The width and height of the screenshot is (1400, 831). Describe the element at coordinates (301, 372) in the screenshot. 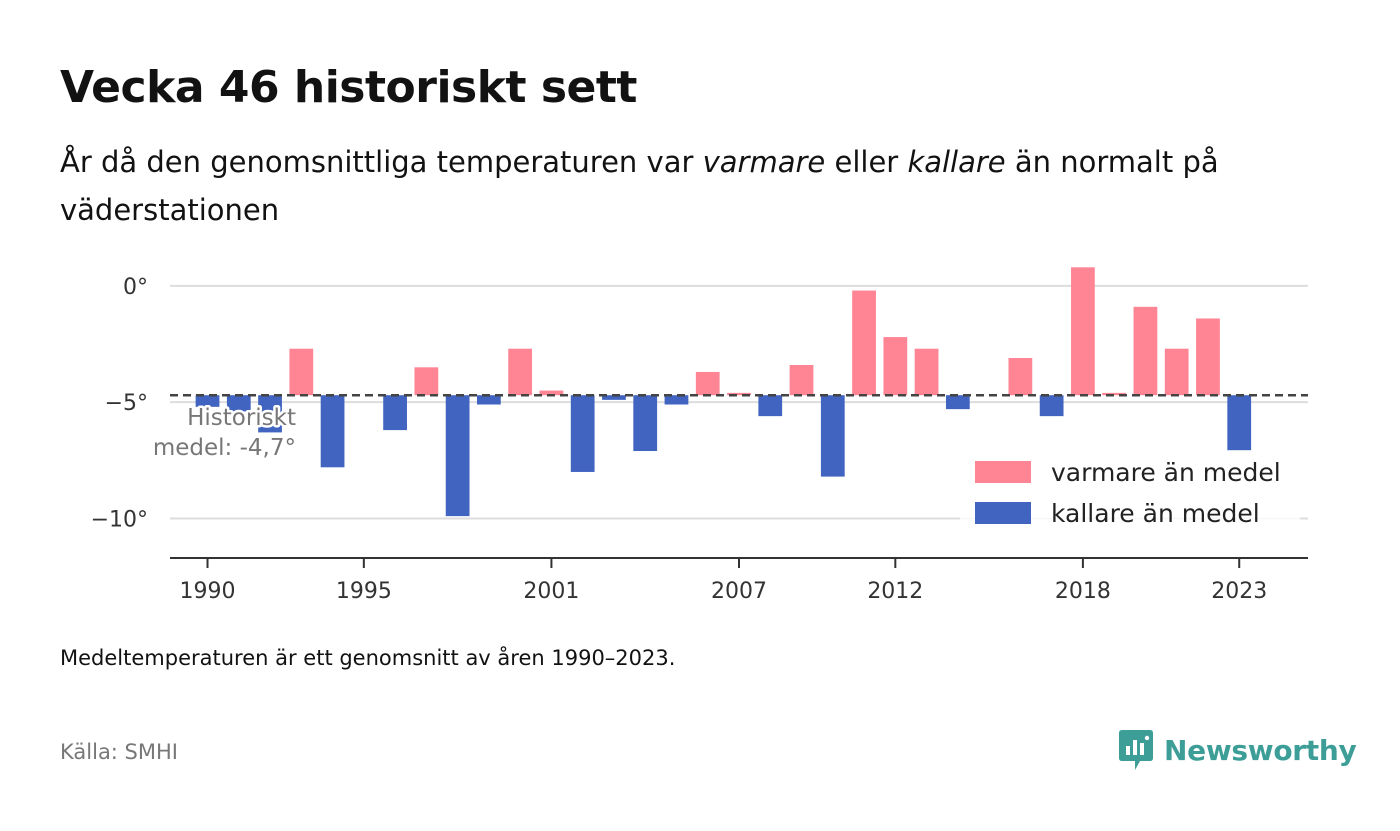

I see `bar-1993` at that location.